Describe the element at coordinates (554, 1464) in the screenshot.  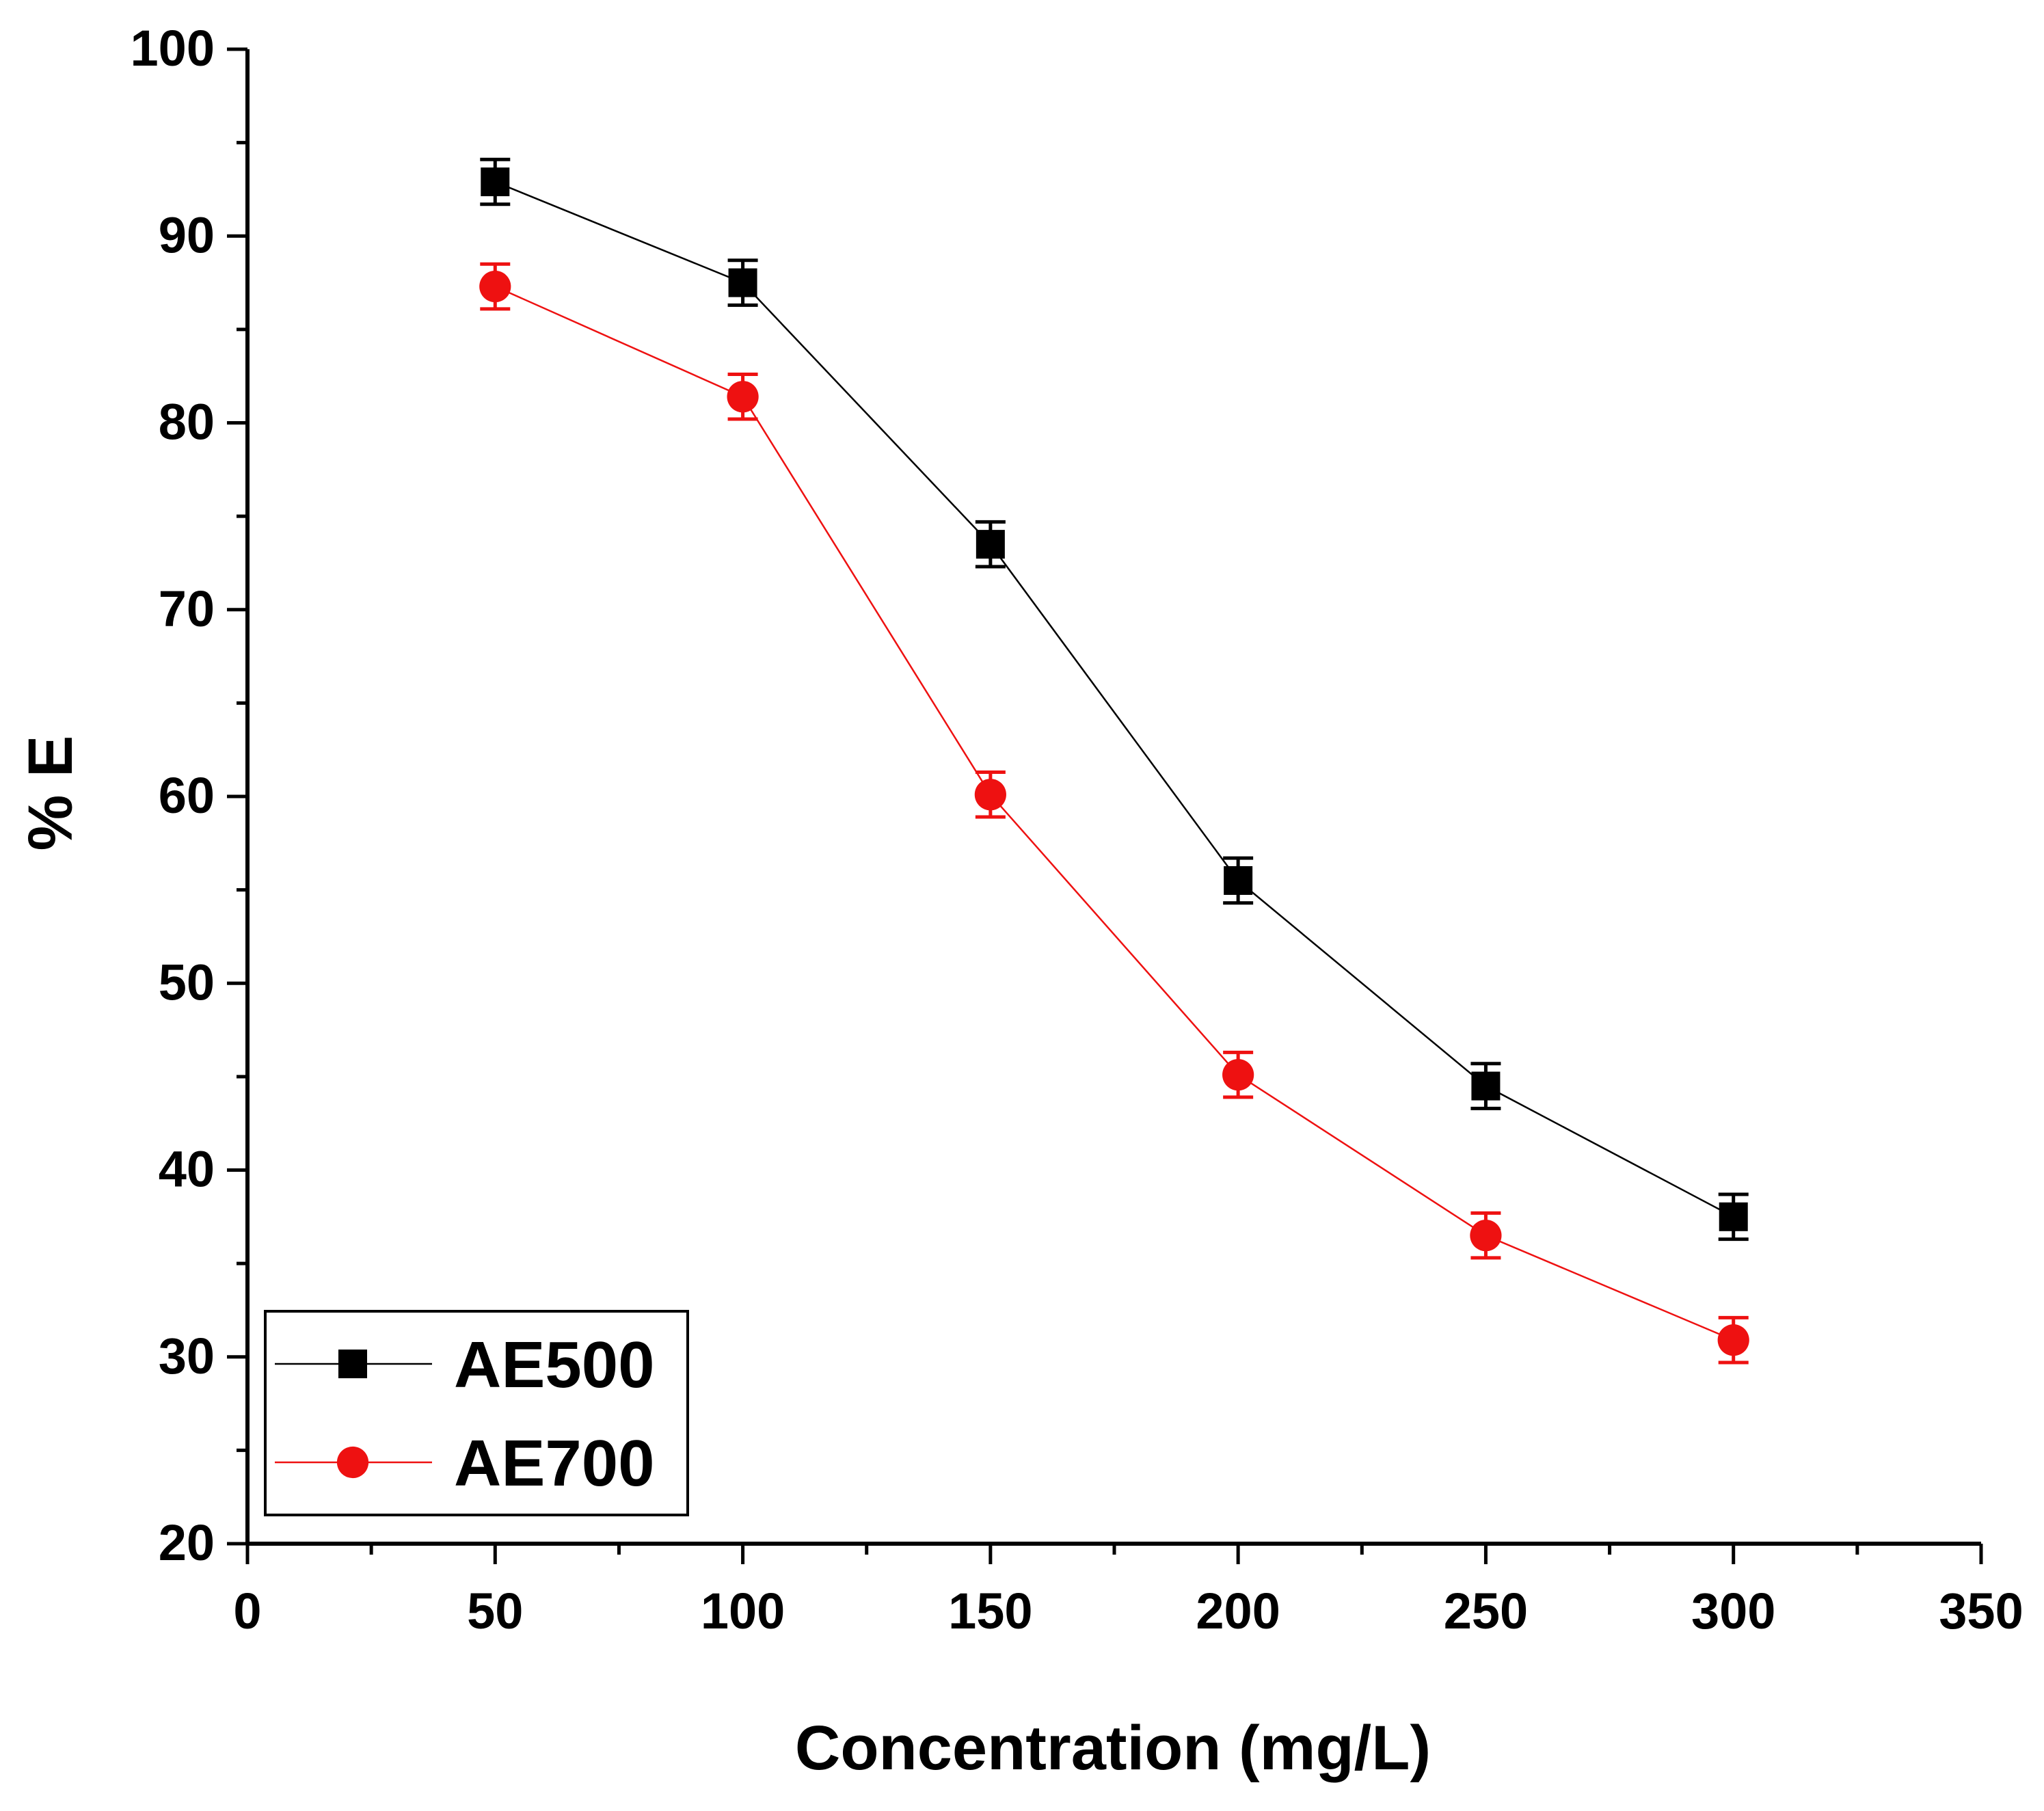
I see `legend-label: AE700` at that location.